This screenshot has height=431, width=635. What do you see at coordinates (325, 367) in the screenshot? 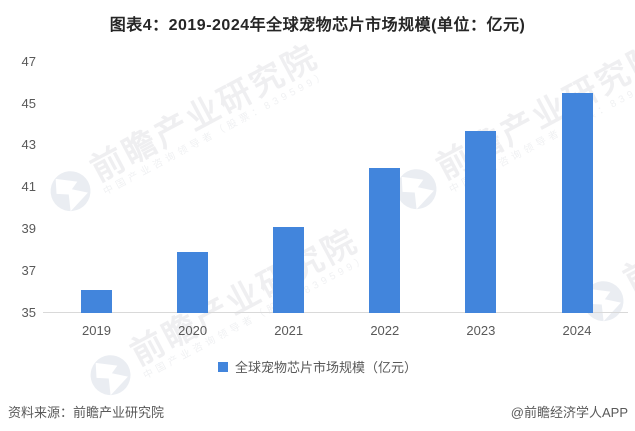
I see `legend-label: 全球宠物芯片市场规模（亿元）` at bounding box center [325, 367].